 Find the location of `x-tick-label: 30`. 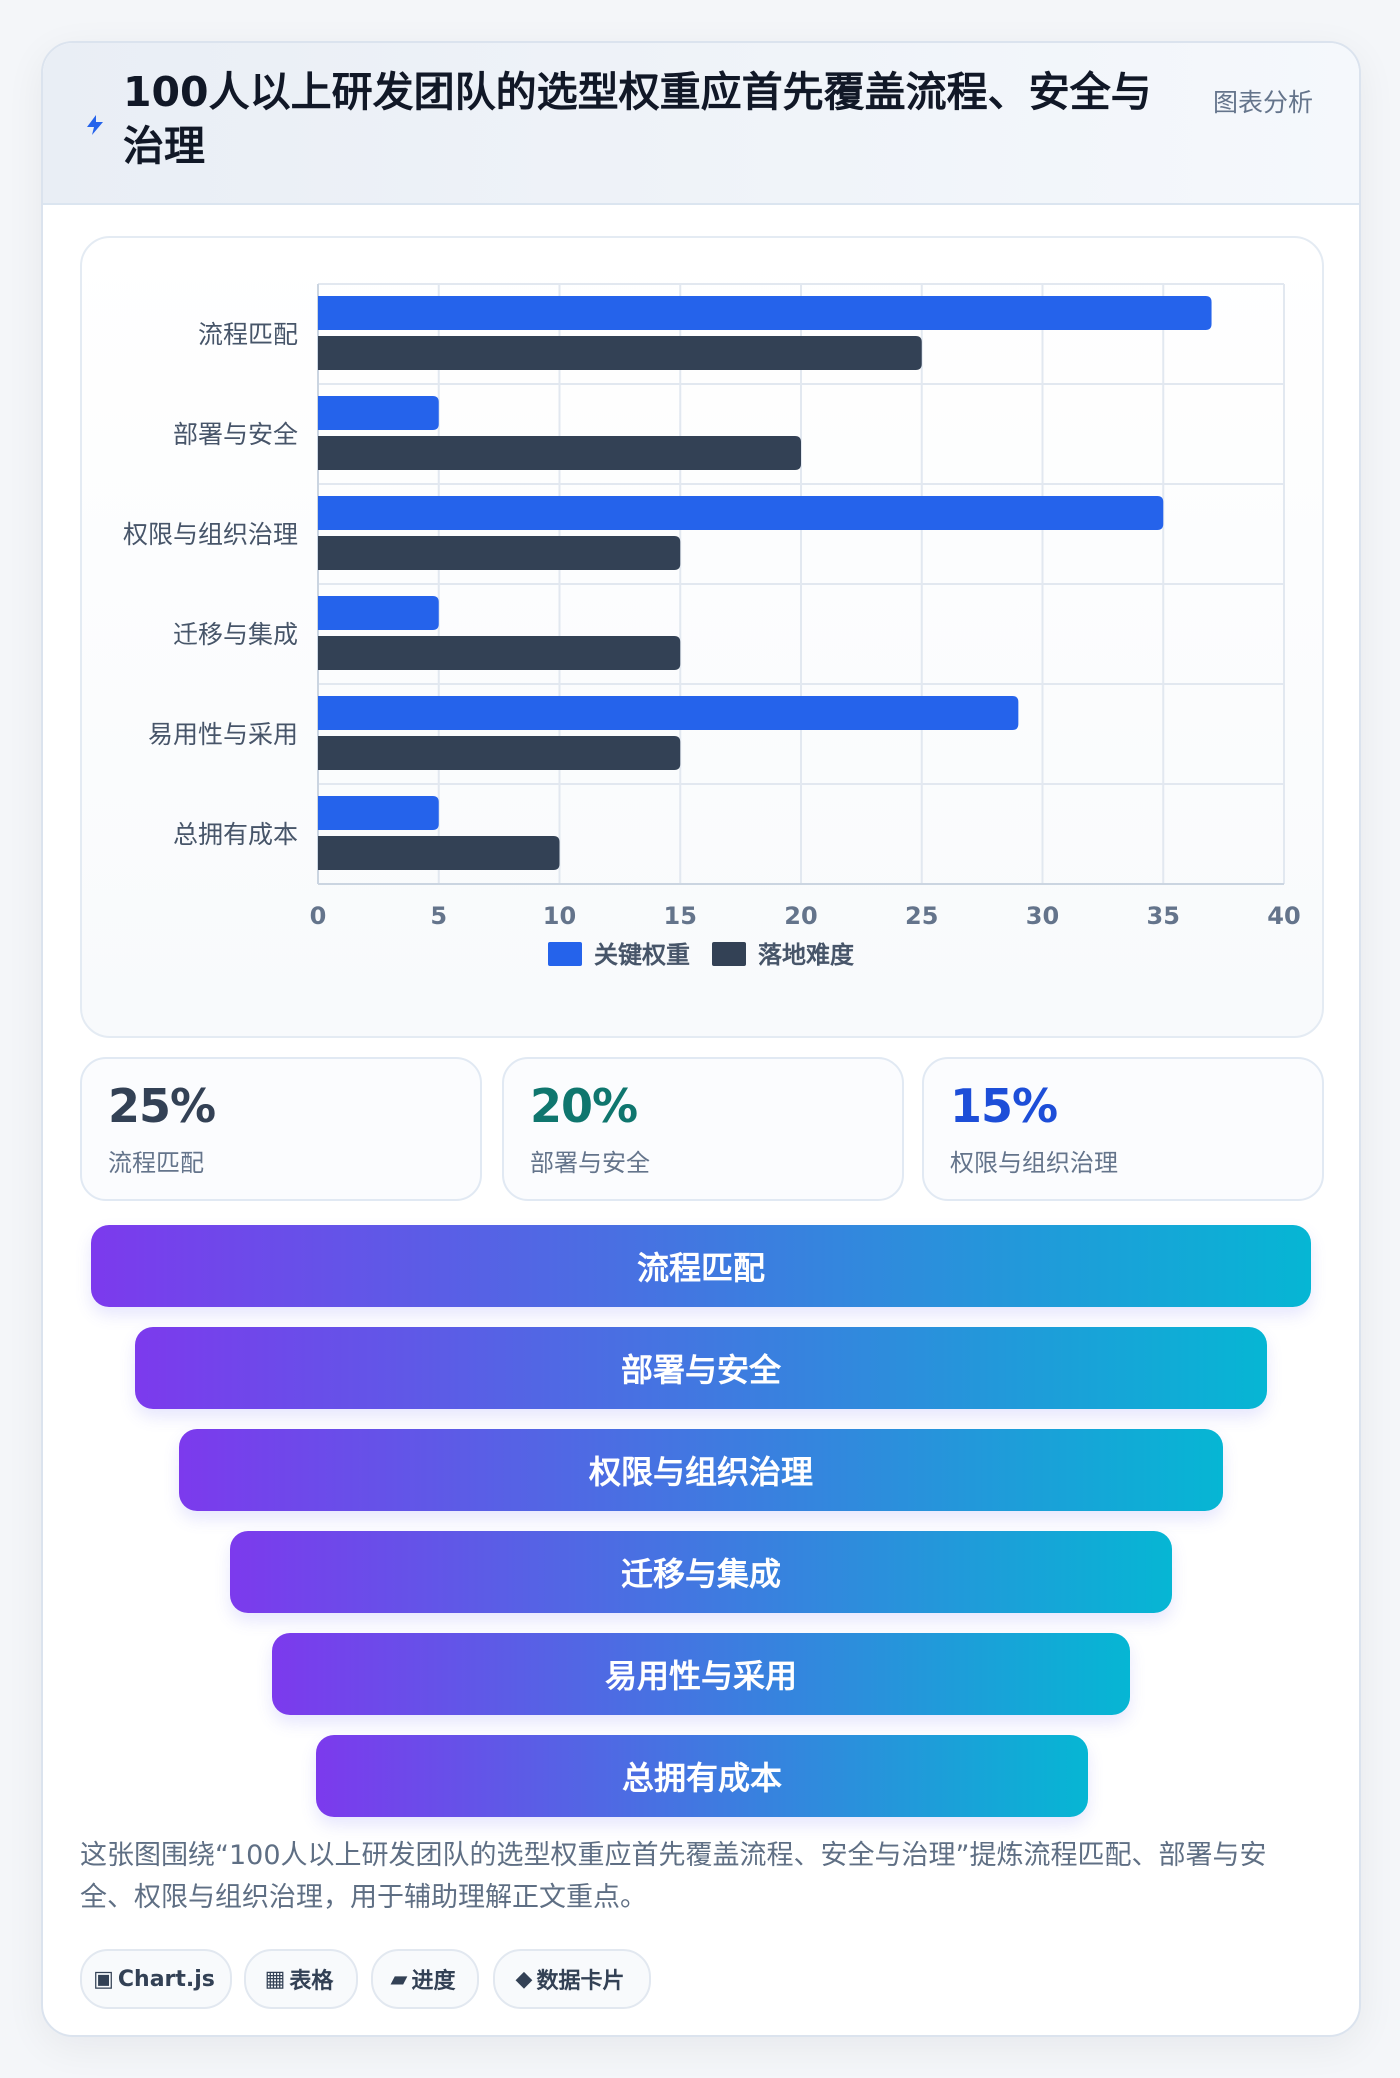

x-tick-label: 30 is located at coordinates (1042, 916).